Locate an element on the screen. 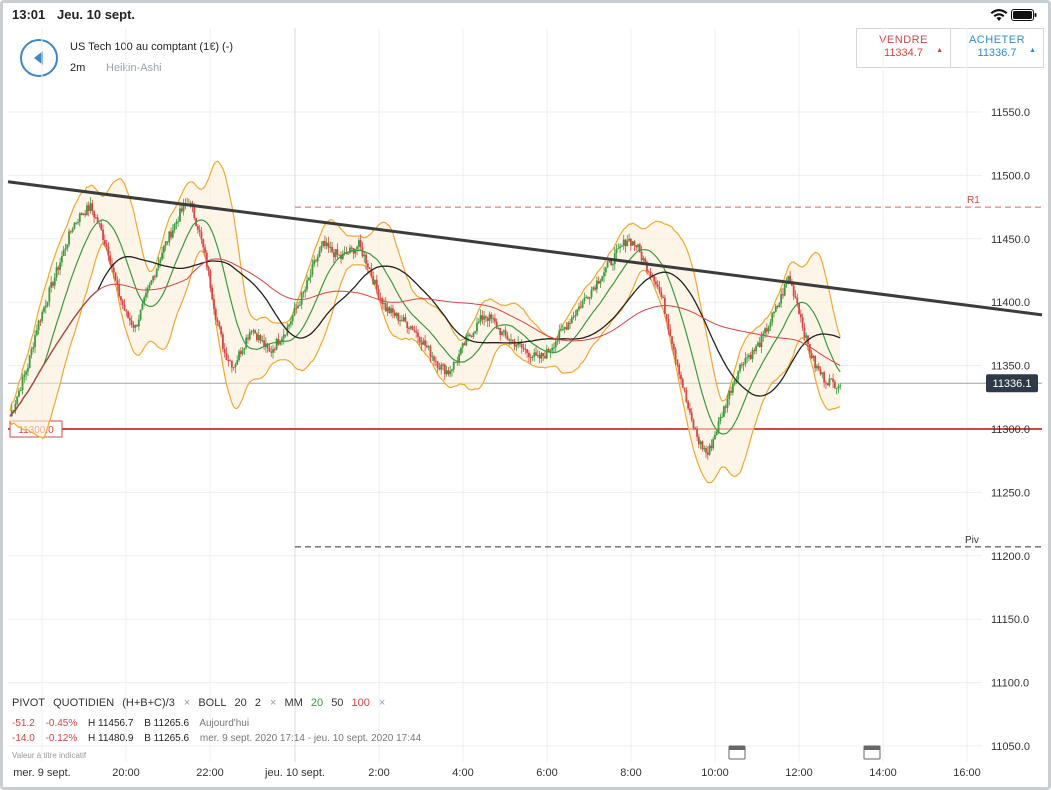 The width and height of the screenshot is (1051, 790). buy-button: ACHETER 11336.7 ▲ is located at coordinates (997, 48).